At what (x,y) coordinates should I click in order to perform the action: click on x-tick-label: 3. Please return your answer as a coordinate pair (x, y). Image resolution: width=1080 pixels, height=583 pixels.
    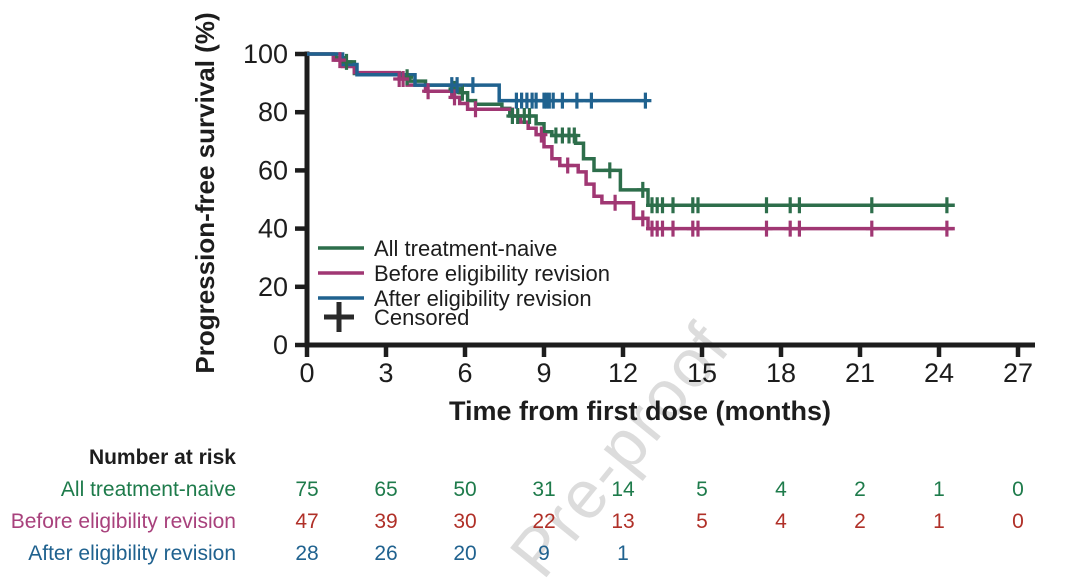
    Looking at the image, I should click on (385, 373).